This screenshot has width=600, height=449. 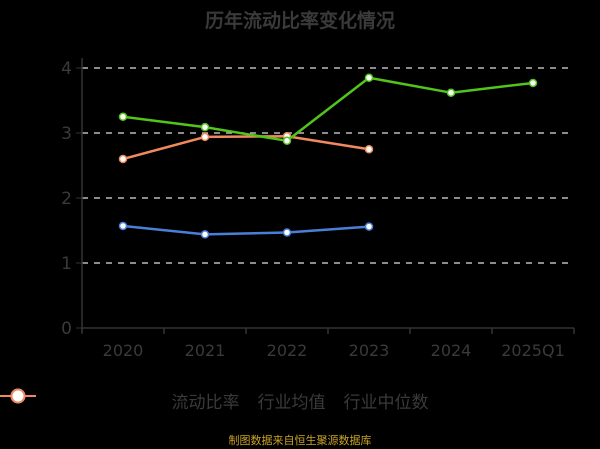 I want to click on y-tick-label: 2, so click(x=66, y=199).